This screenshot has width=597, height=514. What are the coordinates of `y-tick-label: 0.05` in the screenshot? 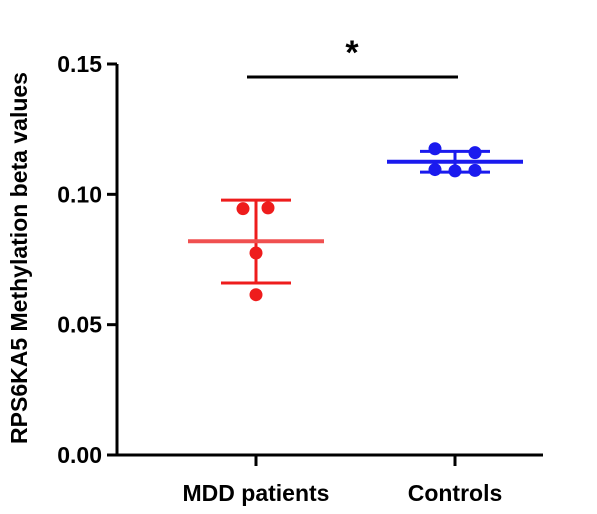 It's located at (79, 325).